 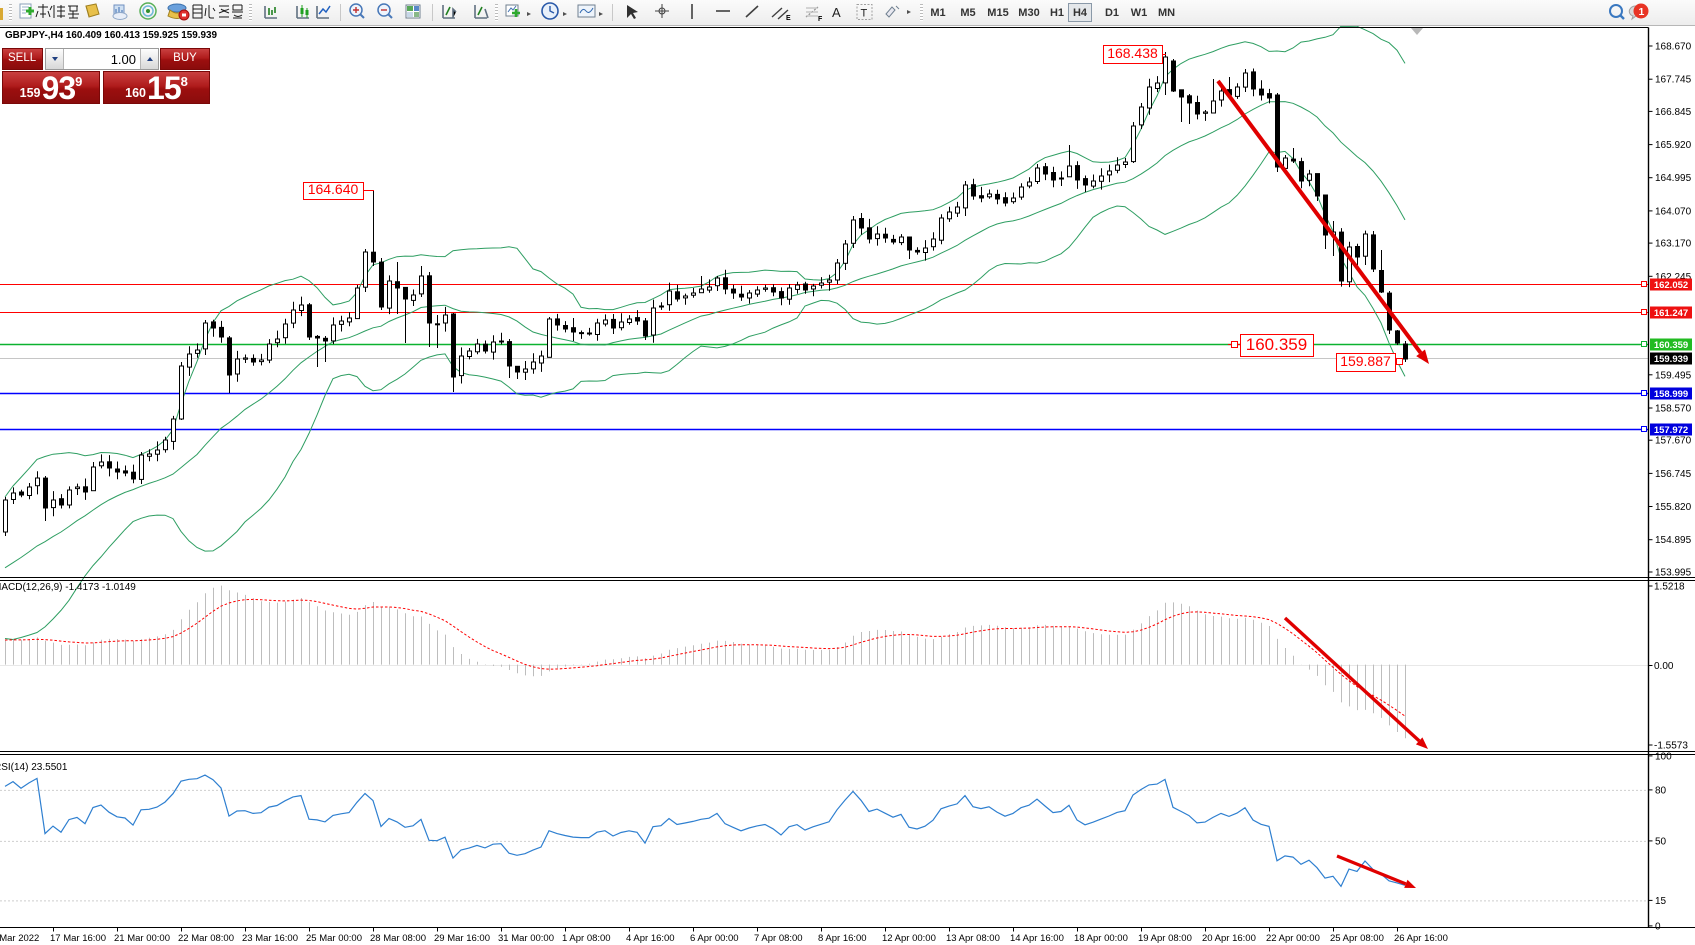 I want to click on svg-text: E, so click(x=788, y=18).